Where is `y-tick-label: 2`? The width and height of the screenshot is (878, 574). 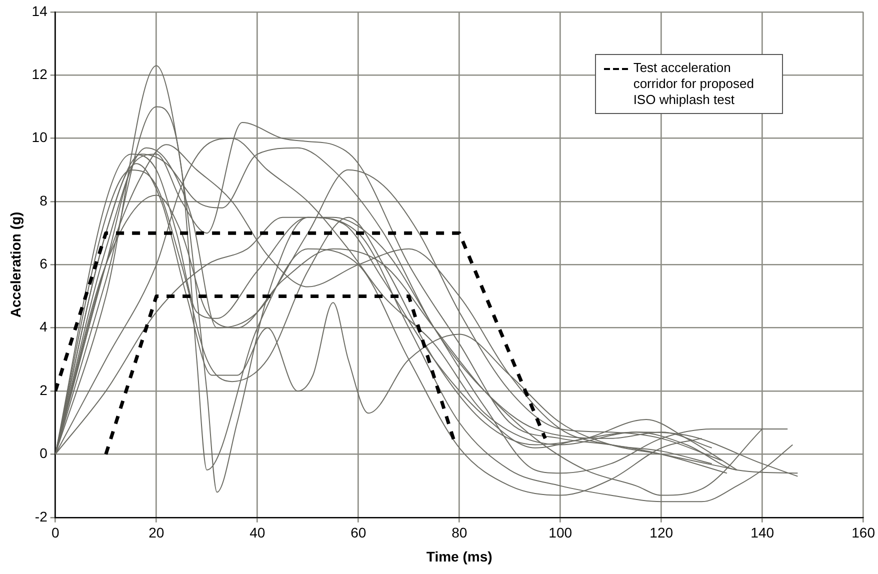
y-tick-label: 2 is located at coordinates (44, 390).